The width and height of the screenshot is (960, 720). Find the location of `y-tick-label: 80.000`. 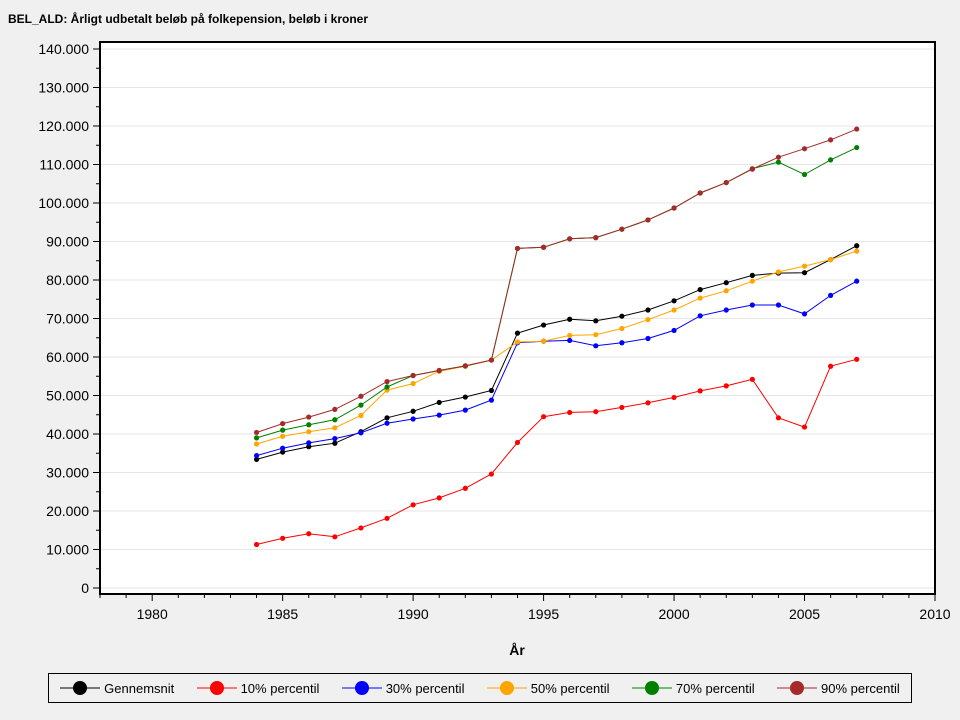

y-tick-label: 80.000 is located at coordinates (67, 280).